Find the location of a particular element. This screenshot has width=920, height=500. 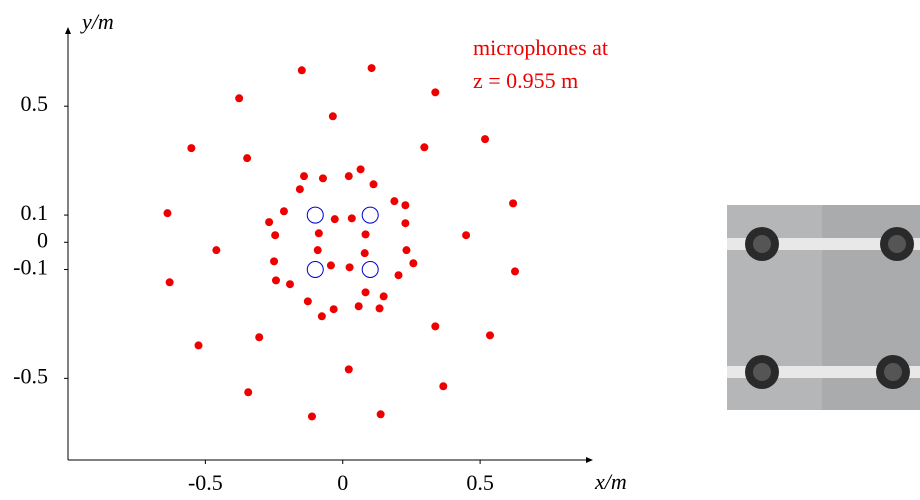

y-tick-label: 0.5 is located at coordinates (35, 103).